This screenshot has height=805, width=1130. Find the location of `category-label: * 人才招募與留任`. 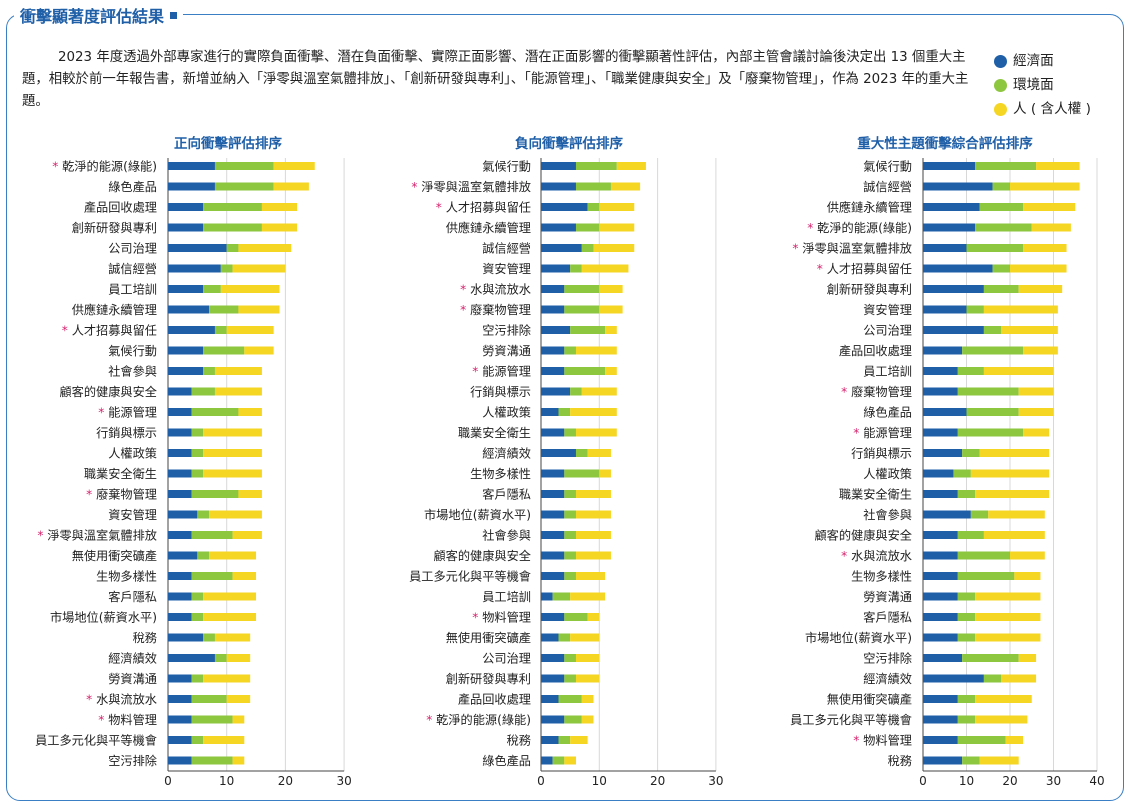

category-label: * 人才招募與留任 is located at coordinates (109, 331).